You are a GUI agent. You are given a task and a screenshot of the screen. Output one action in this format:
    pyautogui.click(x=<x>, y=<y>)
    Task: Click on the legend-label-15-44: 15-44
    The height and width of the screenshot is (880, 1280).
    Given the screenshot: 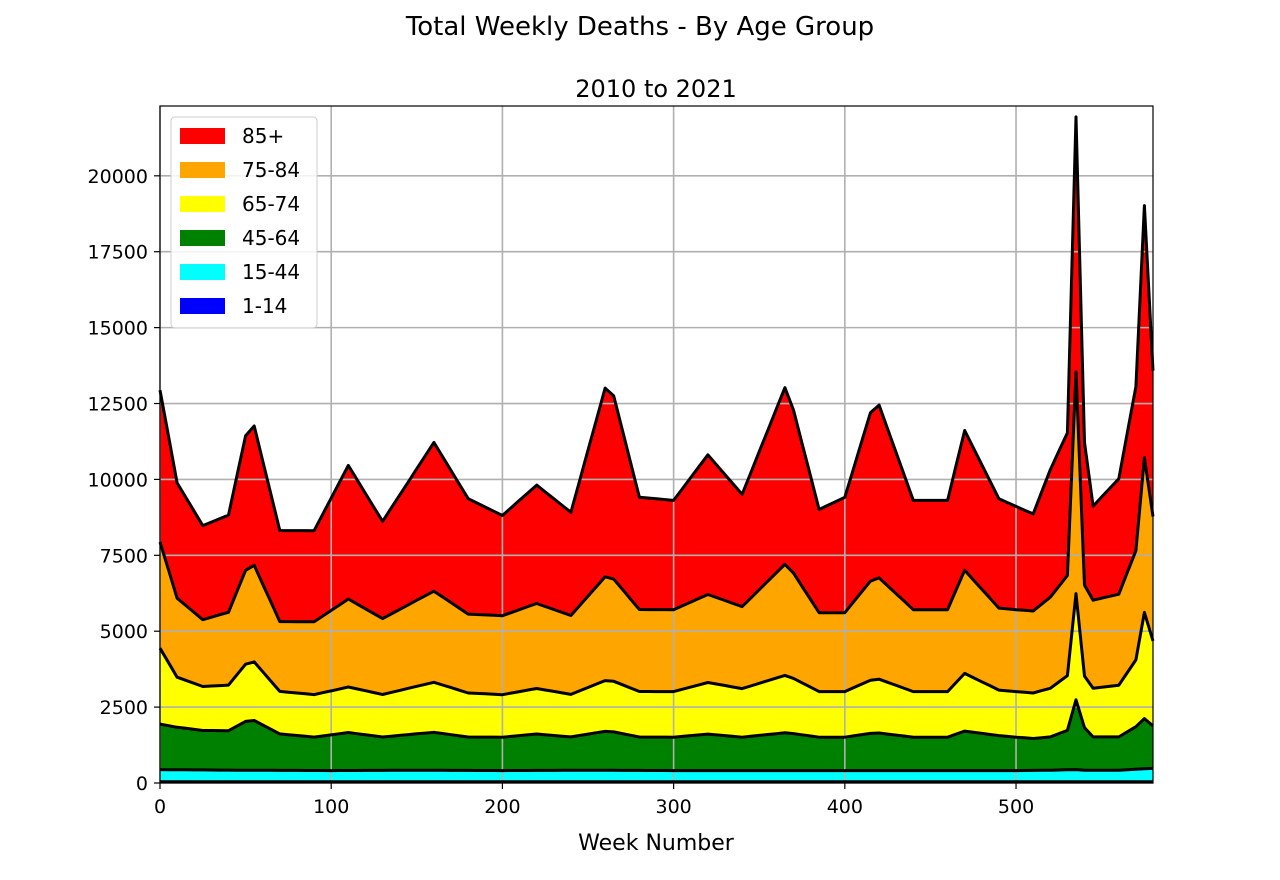 What is the action you would take?
    pyautogui.click(x=271, y=272)
    